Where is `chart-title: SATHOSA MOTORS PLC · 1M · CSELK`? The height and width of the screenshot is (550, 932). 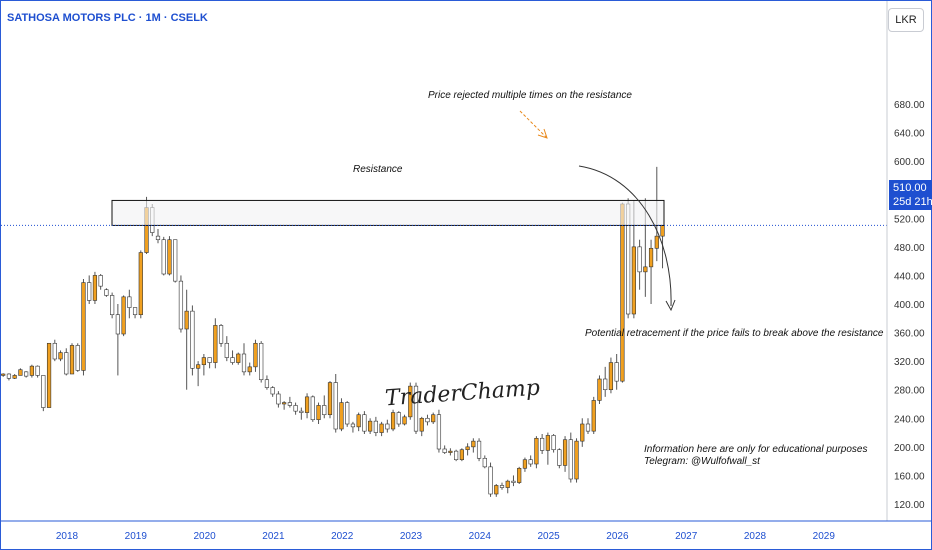 chart-title: SATHOSA MOTORS PLC · 1M · CSELK is located at coordinates (107, 18).